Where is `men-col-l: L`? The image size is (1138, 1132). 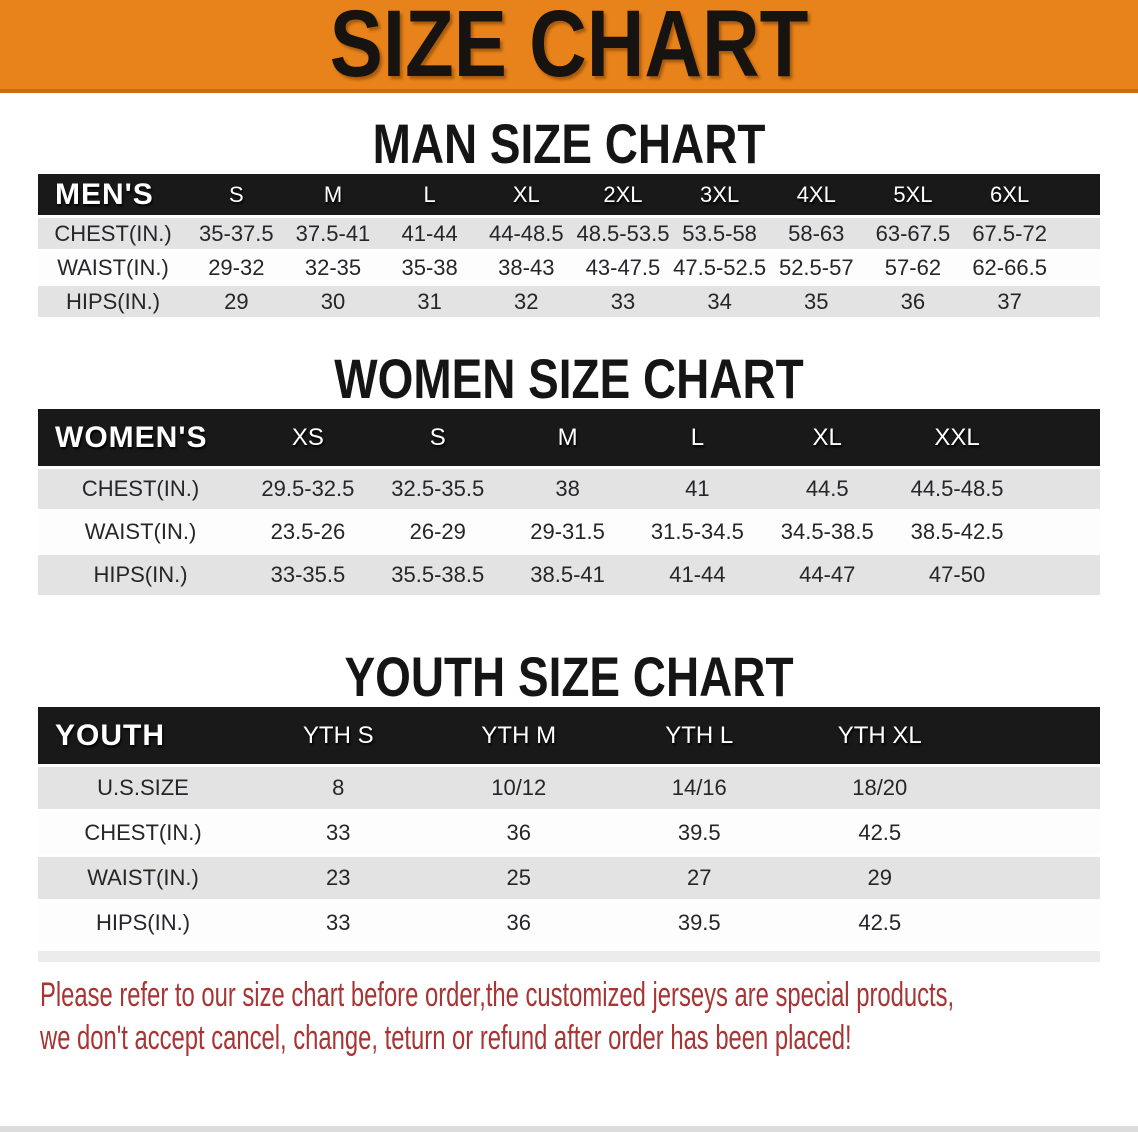 men-col-l: L is located at coordinates (429, 194).